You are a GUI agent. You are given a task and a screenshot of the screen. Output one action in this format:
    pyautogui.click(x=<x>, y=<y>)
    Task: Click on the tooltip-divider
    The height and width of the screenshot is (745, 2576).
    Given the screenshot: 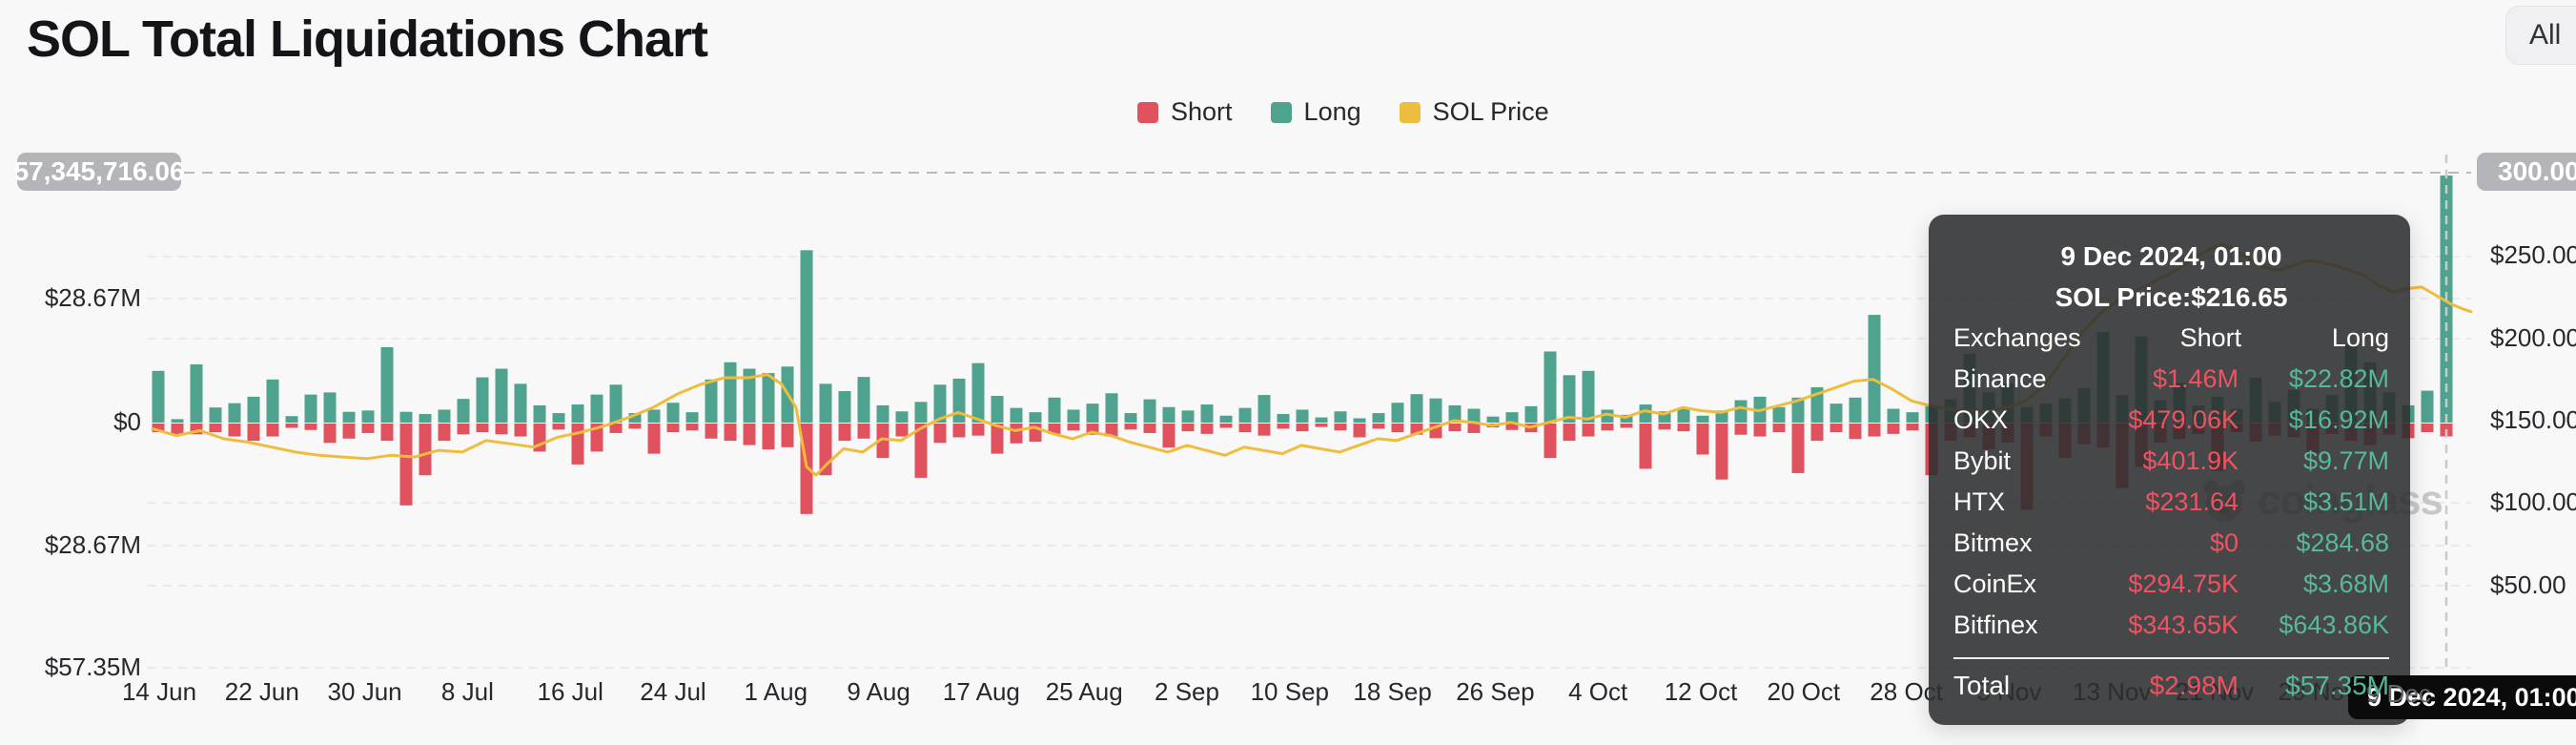 What is the action you would take?
    pyautogui.click(x=2171, y=658)
    